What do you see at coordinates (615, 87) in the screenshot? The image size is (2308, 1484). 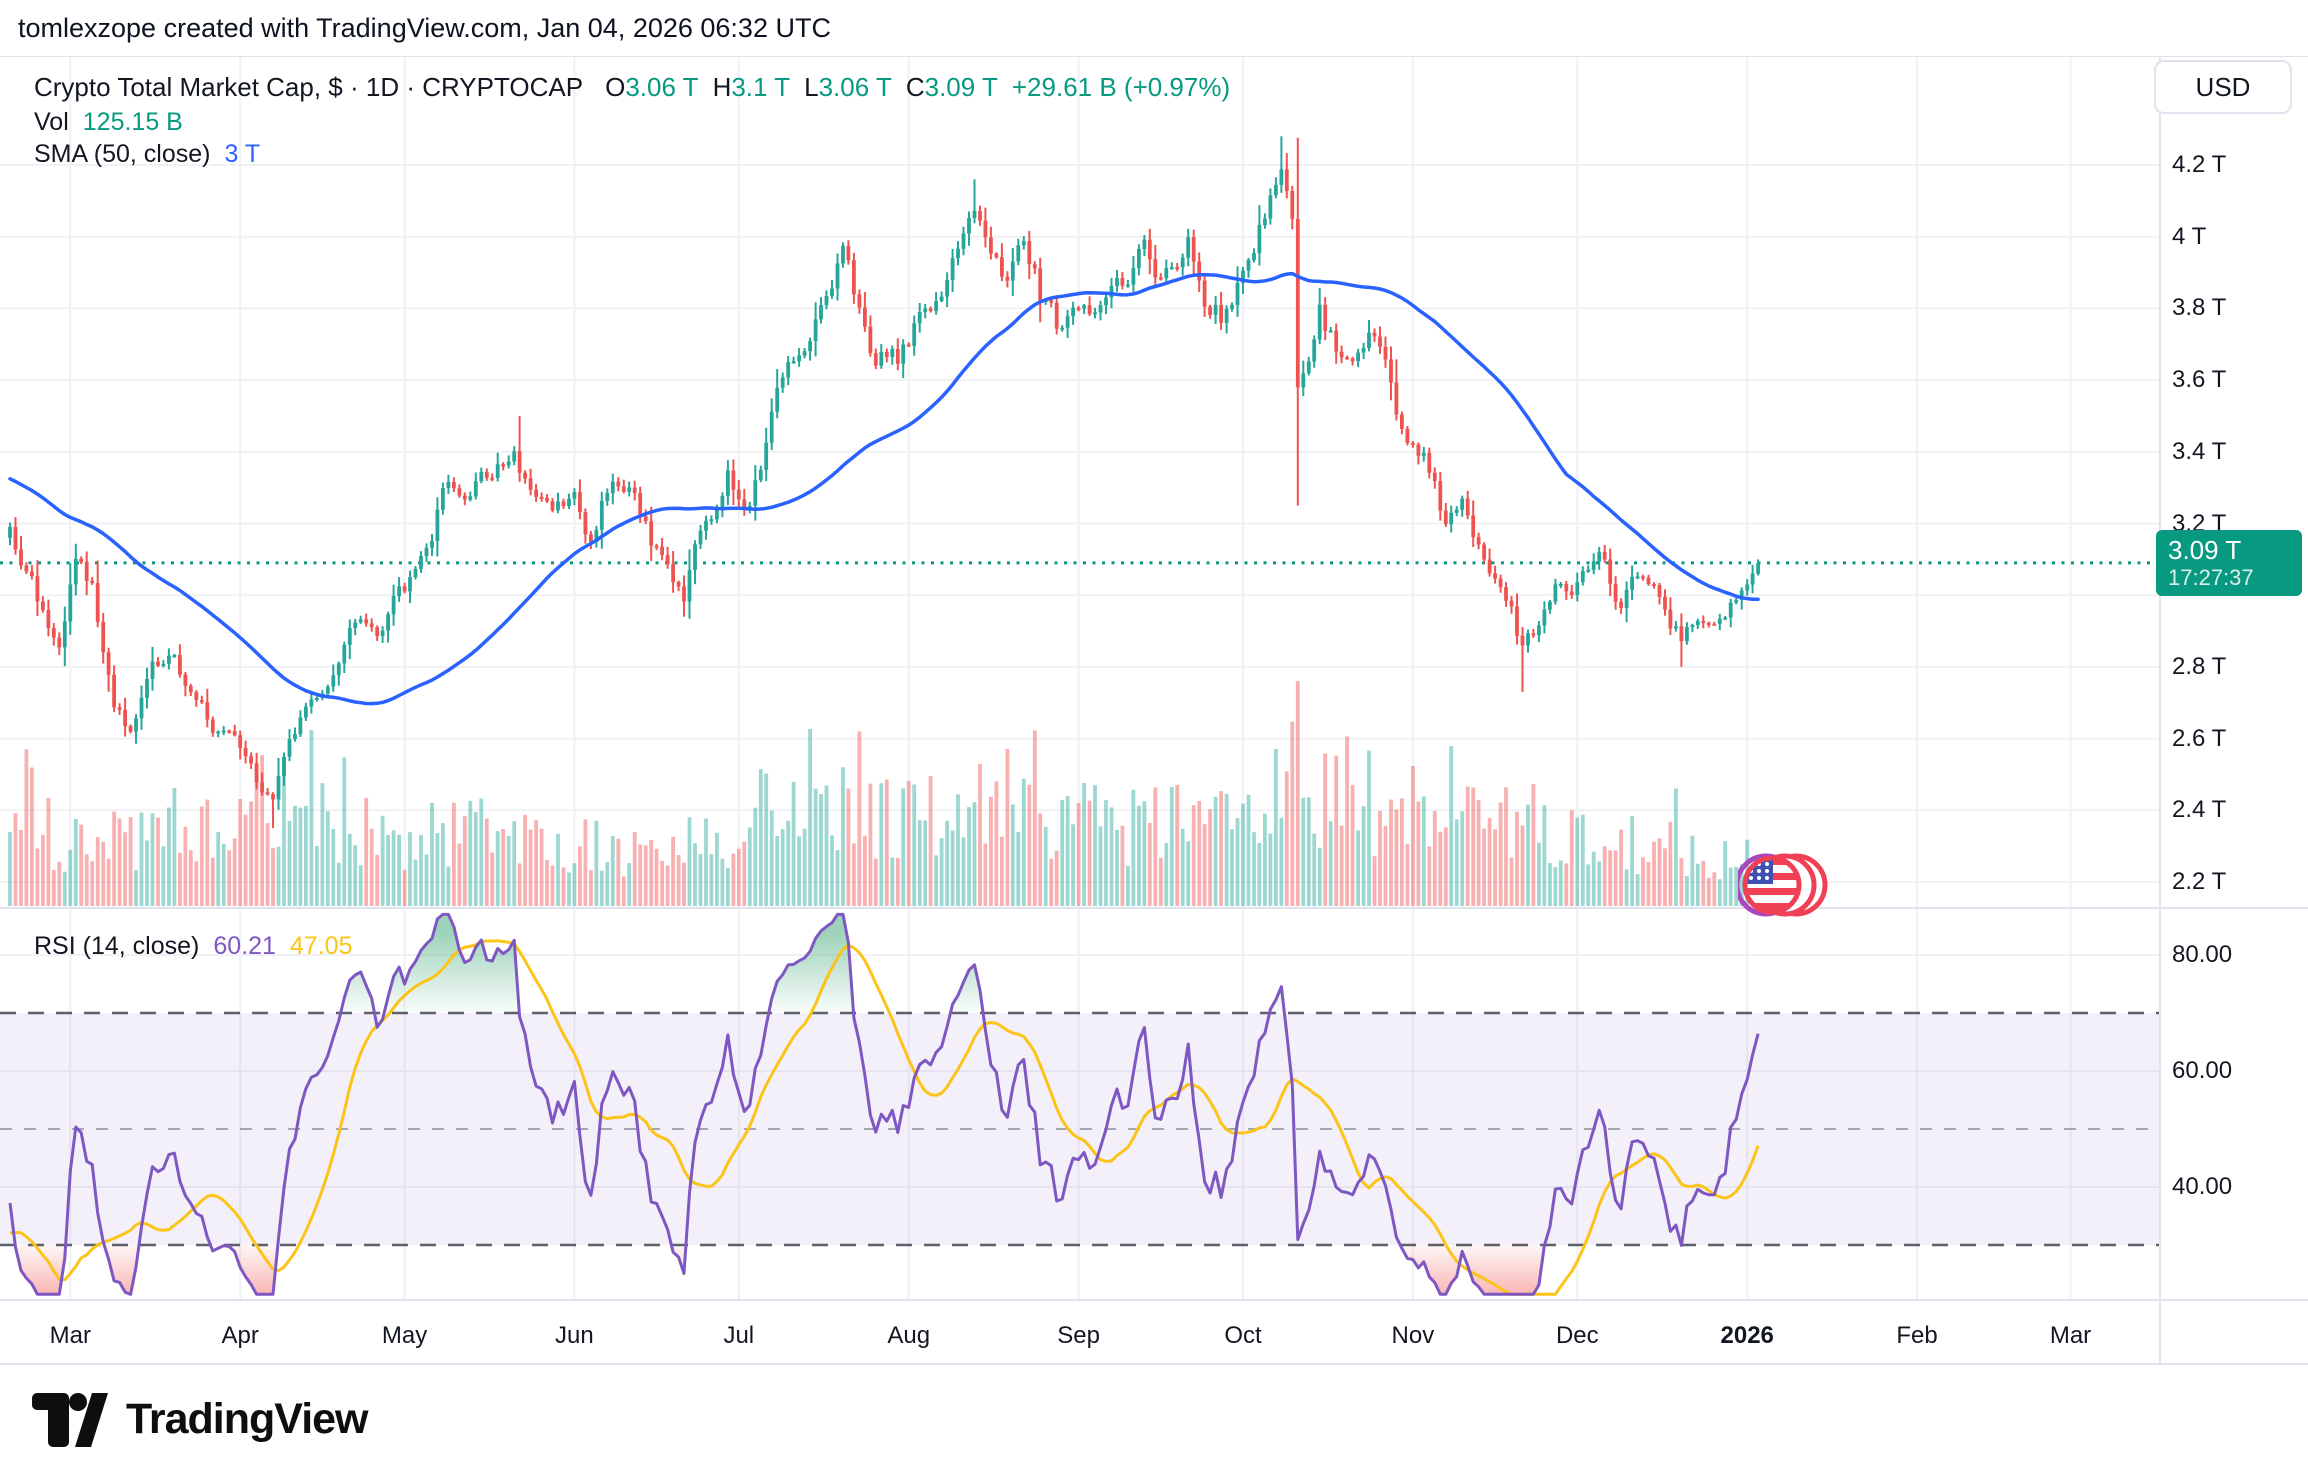 I see `open-label: O` at bounding box center [615, 87].